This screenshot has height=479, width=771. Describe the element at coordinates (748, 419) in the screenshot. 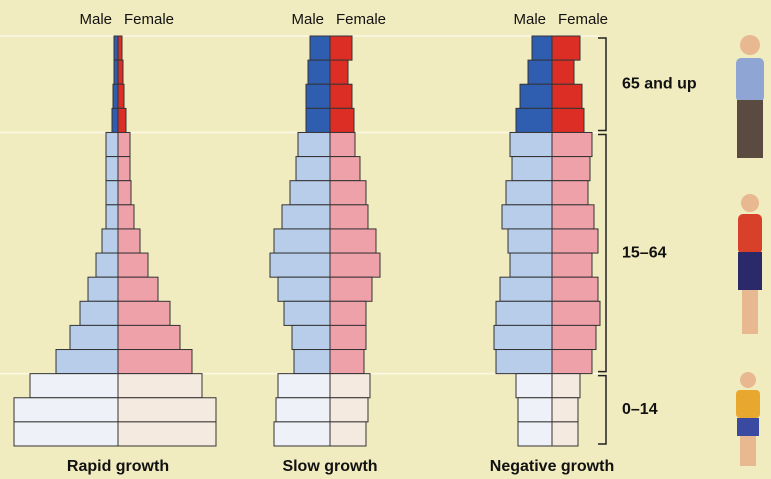

I see `figure-child` at that location.